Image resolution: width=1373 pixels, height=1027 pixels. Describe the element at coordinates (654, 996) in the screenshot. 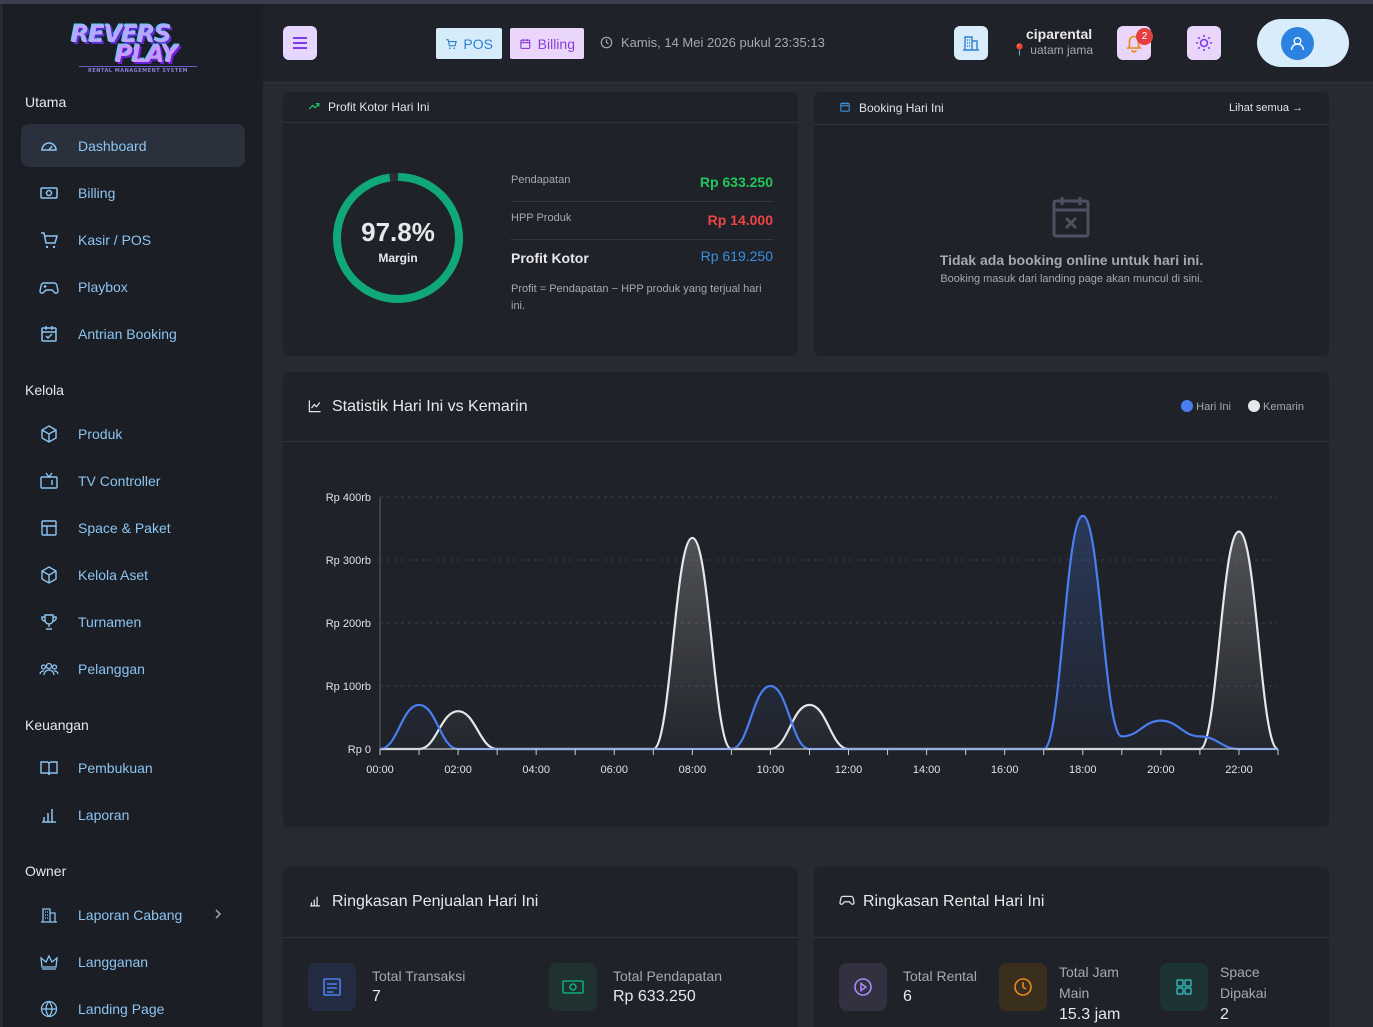

I see `total-pendapatan-value: Rp 633.250` at that location.